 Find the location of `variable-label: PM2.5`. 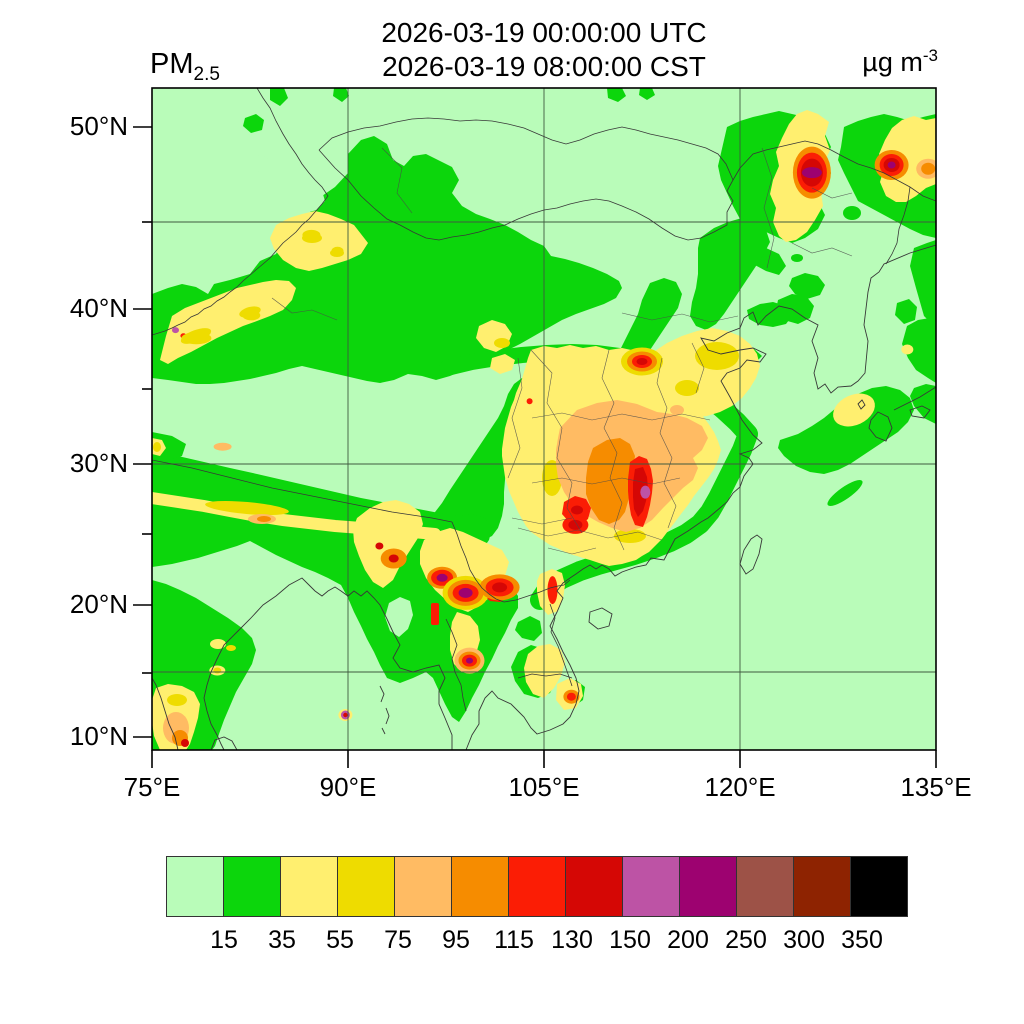

variable-label: PM2.5 is located at coordinates (185, 66).